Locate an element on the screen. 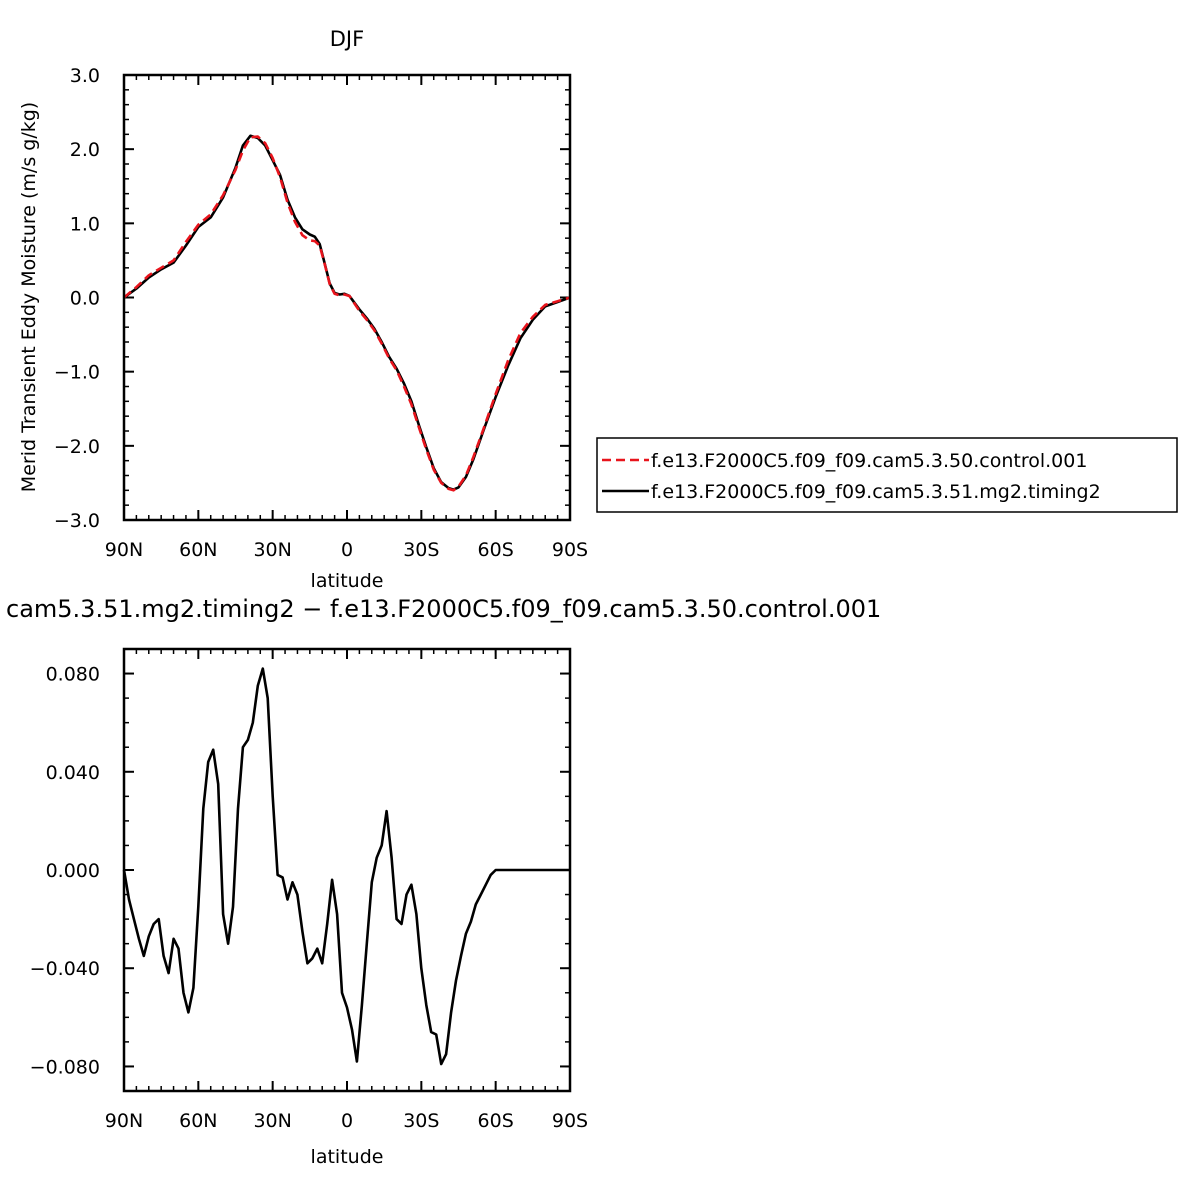  panel1-plot-area is located at coordinates (347, 313).